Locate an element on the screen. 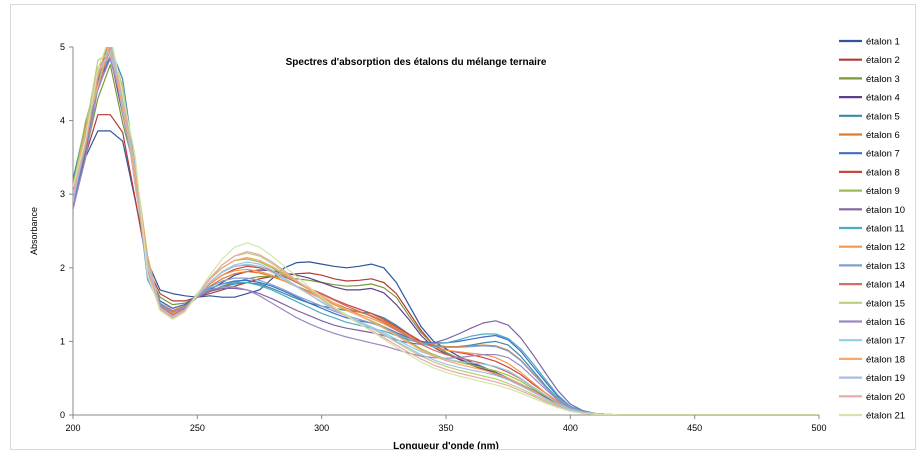 Image resolution: width=922 pixels, height=454 pixels. legend-label: étalon 13 is located at coordinates (885, 266).